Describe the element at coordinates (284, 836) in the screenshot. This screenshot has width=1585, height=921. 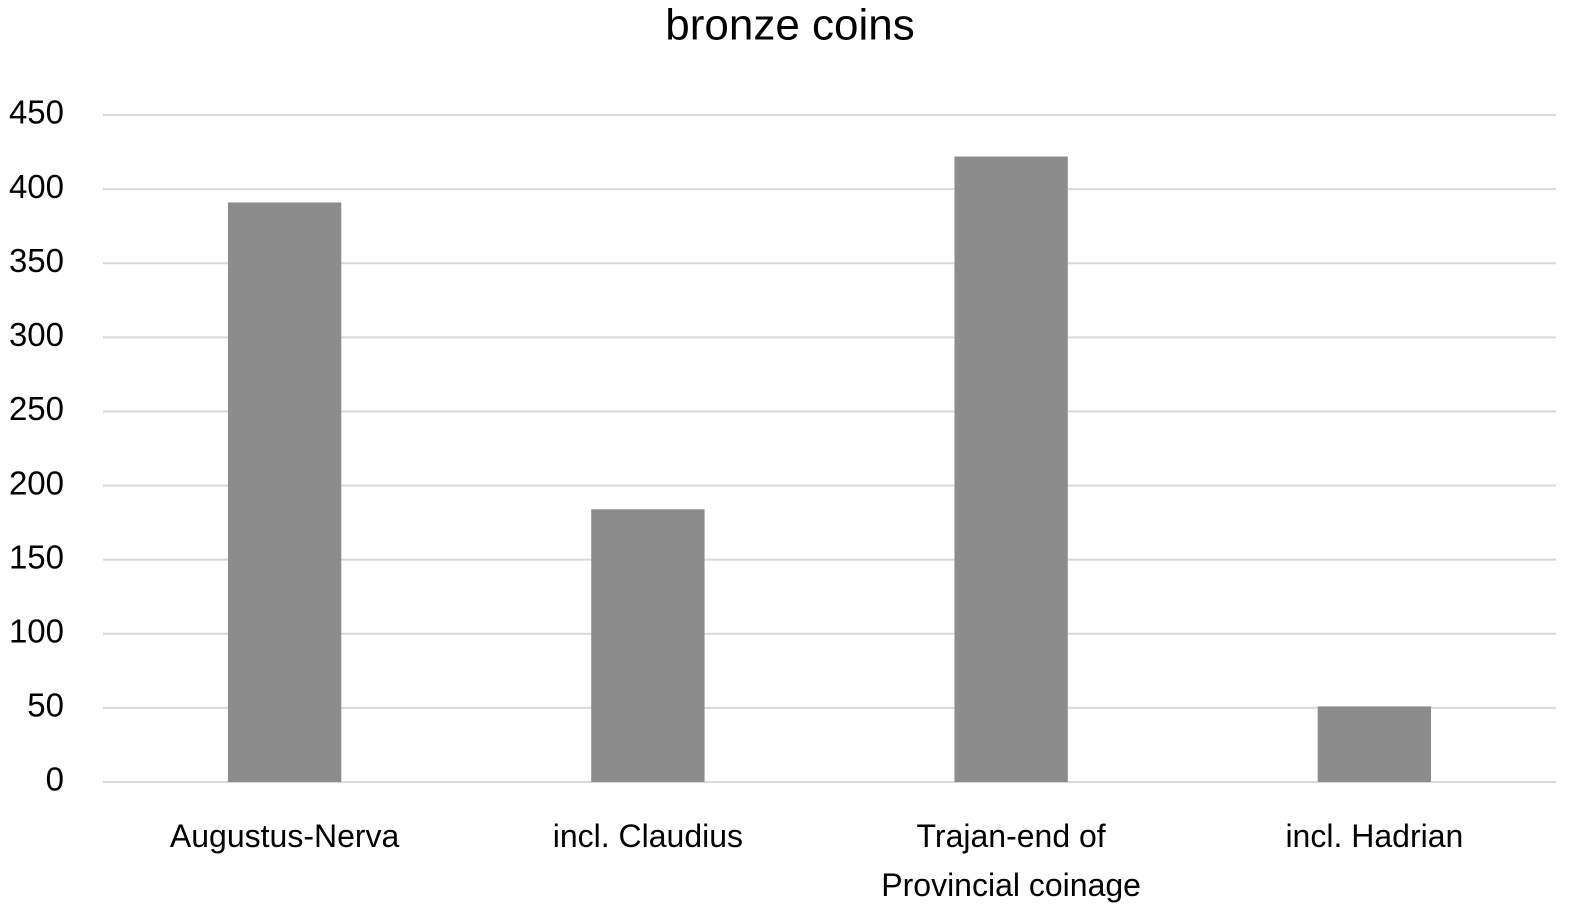
I see `x-tick-label: Augustus-Nerva` at that location.